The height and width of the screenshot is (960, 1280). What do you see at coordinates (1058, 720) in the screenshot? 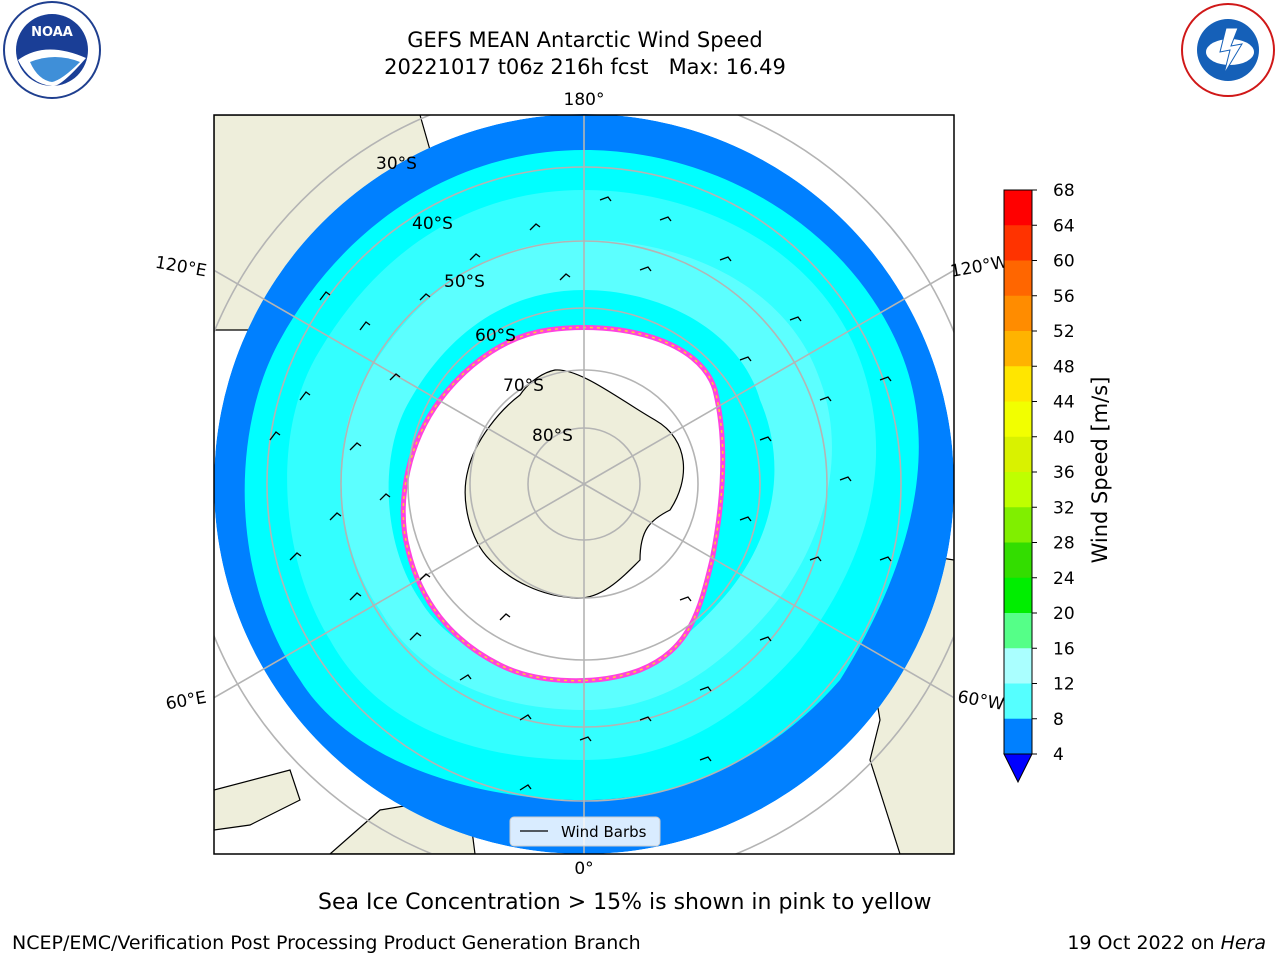
I see `colorbar-tick-label: 8` at bounding box center [1058, 720].